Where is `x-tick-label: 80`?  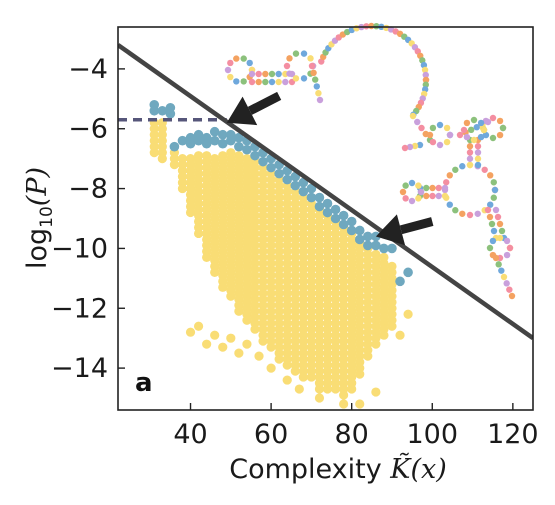
x-tick-label: 80 is located at coordinates (352, 434).